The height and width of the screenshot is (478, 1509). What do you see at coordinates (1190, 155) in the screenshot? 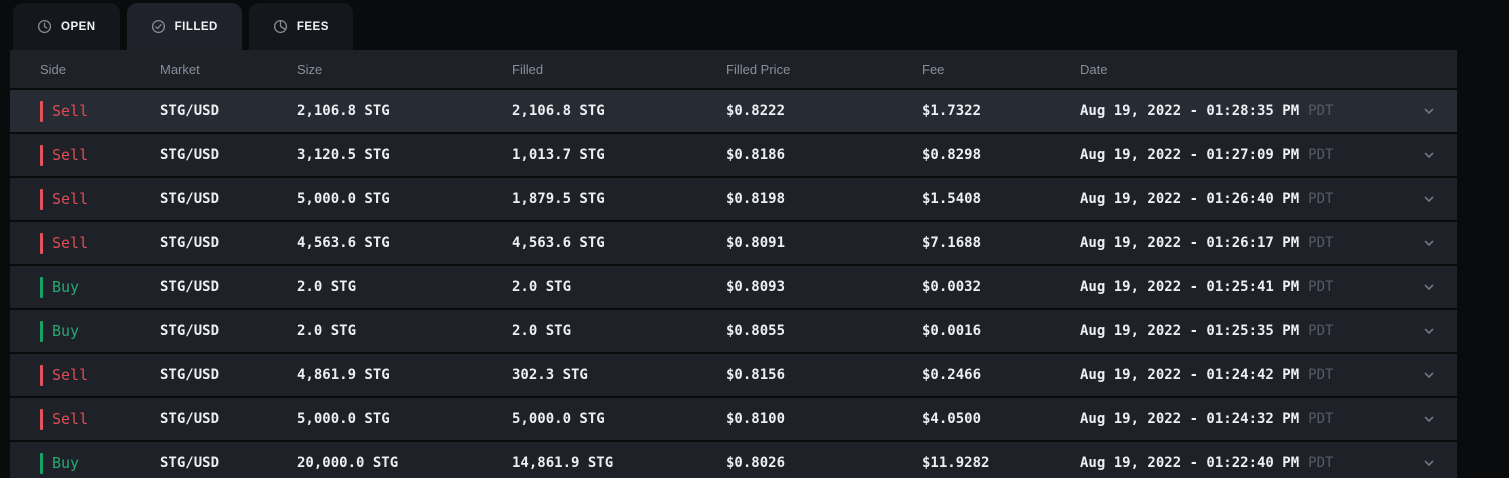
I see `date-text: Aug 19, 2022 - 01:27:09 PM` at bounding box center [1190, 155].